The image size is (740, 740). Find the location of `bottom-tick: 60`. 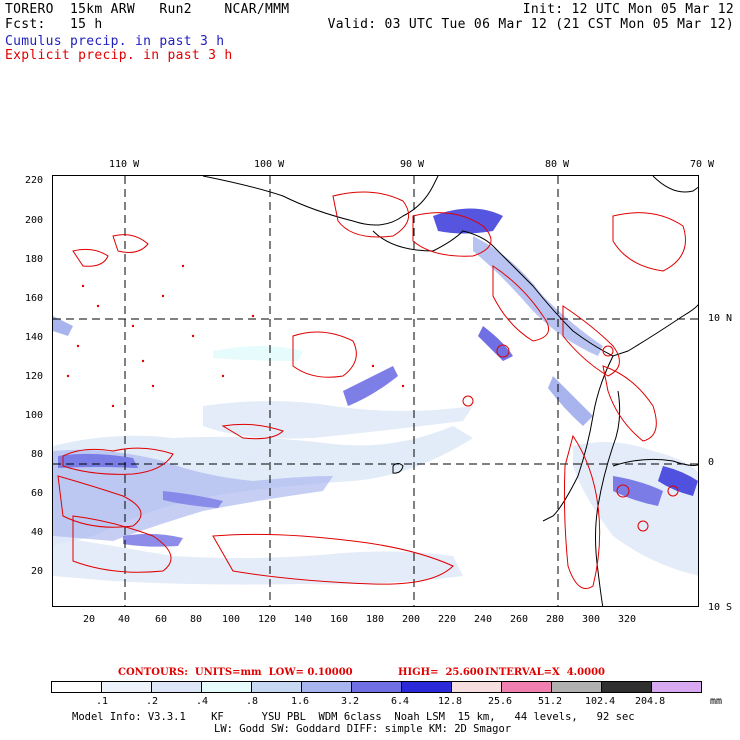

bottom-tick: 60 is located at coordinates (161, 619).